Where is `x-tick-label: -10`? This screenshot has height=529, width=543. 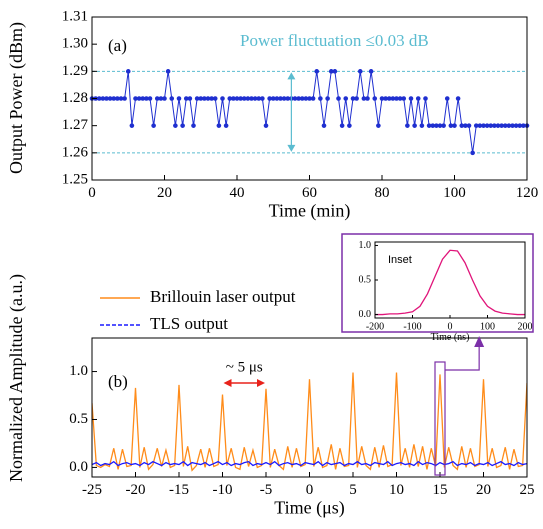 x-tick-label: -10 is located at coordinates (223, 490).